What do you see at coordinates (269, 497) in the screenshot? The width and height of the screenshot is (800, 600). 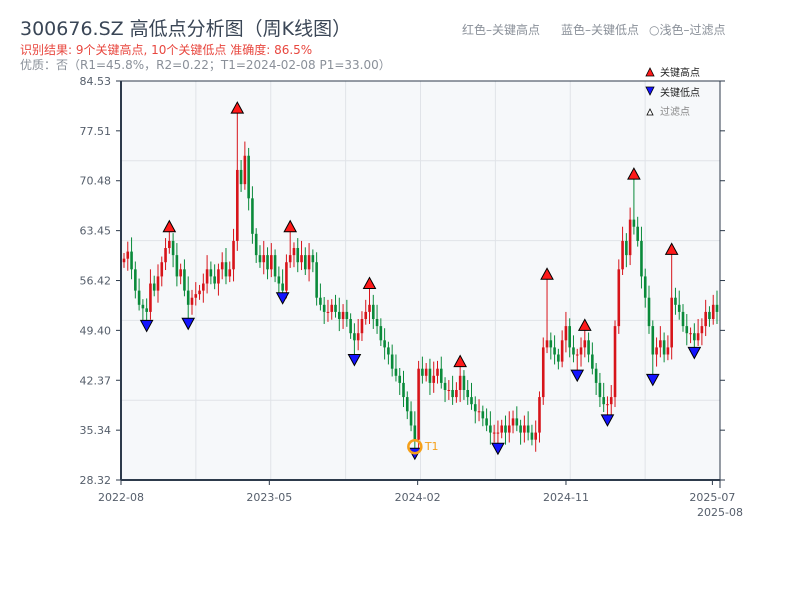 I see `x-tick-label: 2023-05` at bounding box center [269, 497].